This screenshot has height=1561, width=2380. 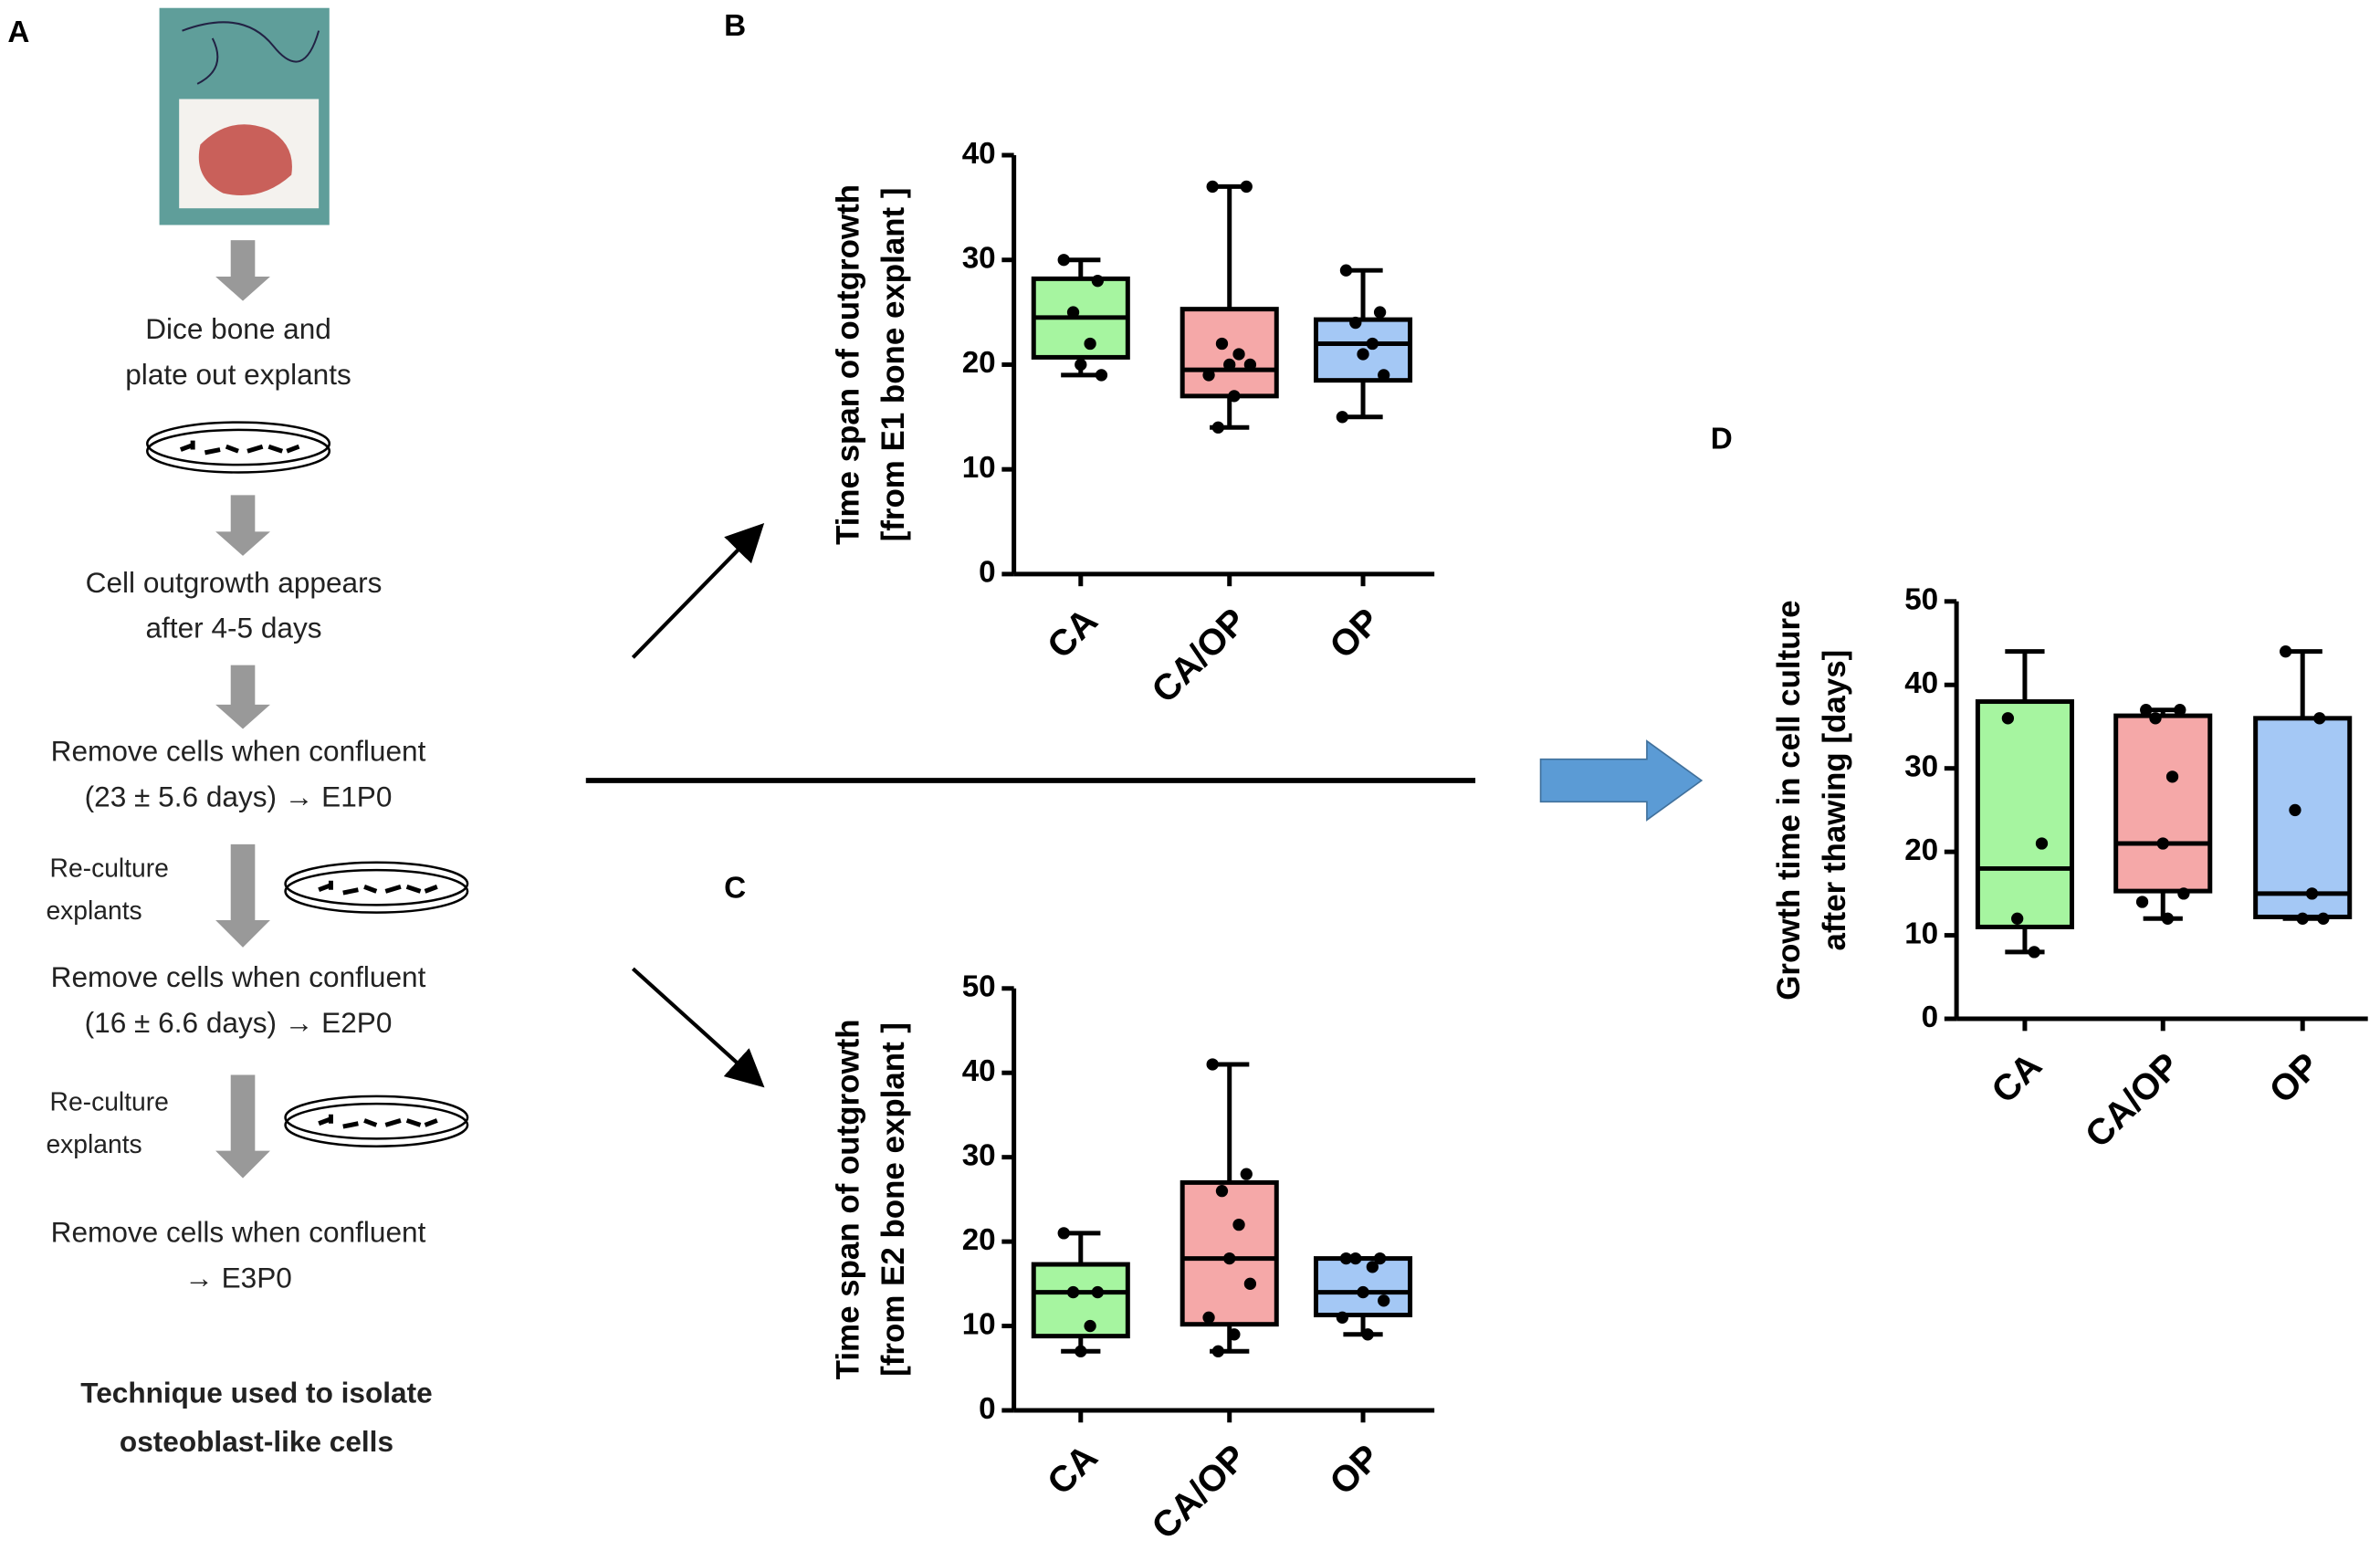 What do you see at coordinates (18, 32) in the screenshot?
I see `panel-letter: A` at bounding box center [18, 32].